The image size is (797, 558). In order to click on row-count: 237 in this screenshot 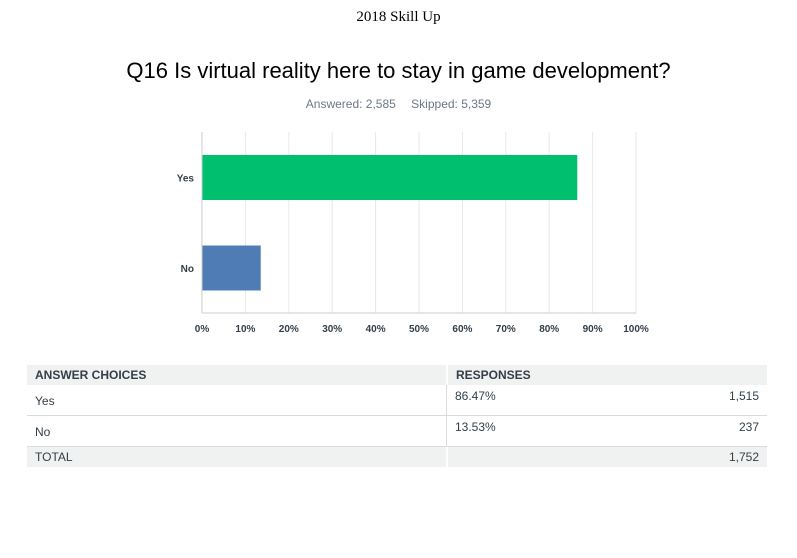, I will do `click(685, 431)`.